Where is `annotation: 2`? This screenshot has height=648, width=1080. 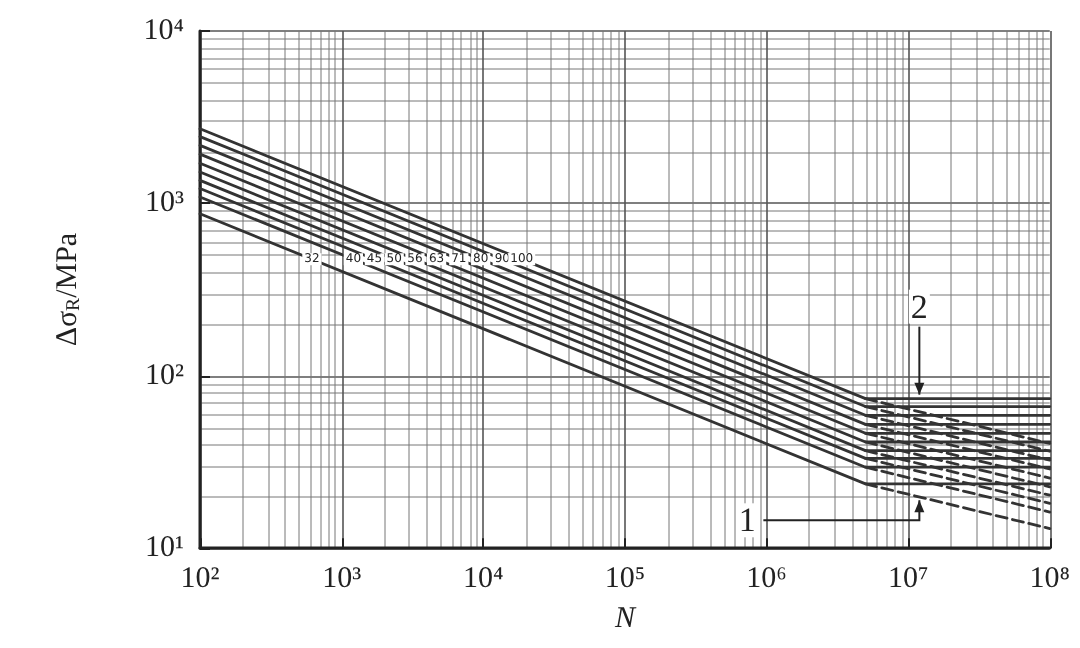 annotation: 2 is located at coordinates (919, 306).